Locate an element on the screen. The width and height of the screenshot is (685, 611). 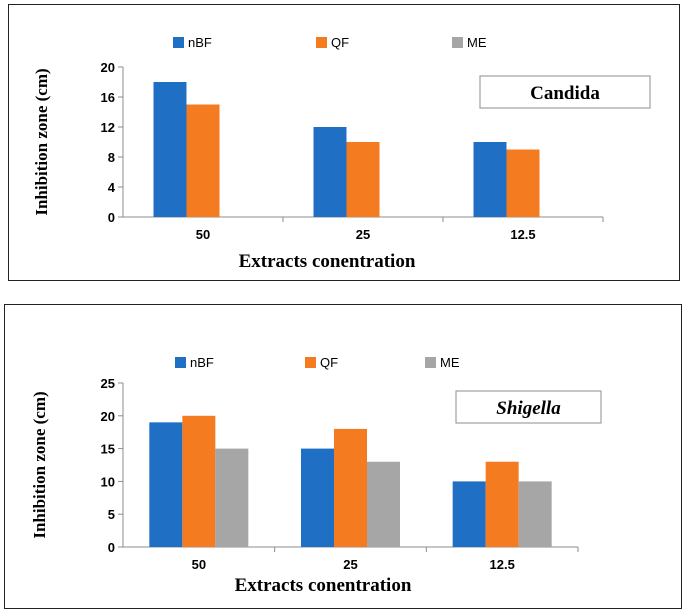
y-tick-label: 4 is located at coordinates (112, 187).